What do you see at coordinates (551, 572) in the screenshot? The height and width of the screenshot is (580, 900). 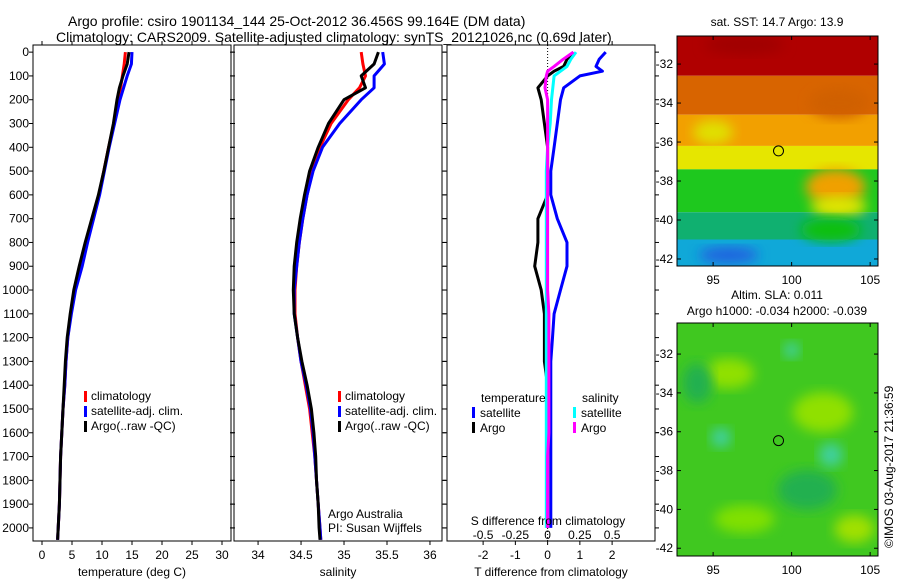 I see `x-axis-label: T difference from climatology` at bounding box center [551, 572].